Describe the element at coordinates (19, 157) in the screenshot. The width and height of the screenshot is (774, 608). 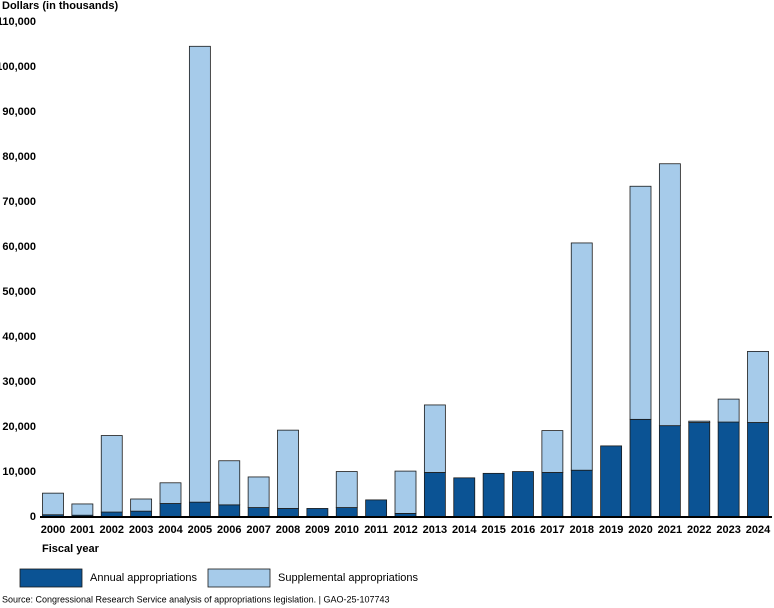
I see `y-tick-label: 80,000` at that location.